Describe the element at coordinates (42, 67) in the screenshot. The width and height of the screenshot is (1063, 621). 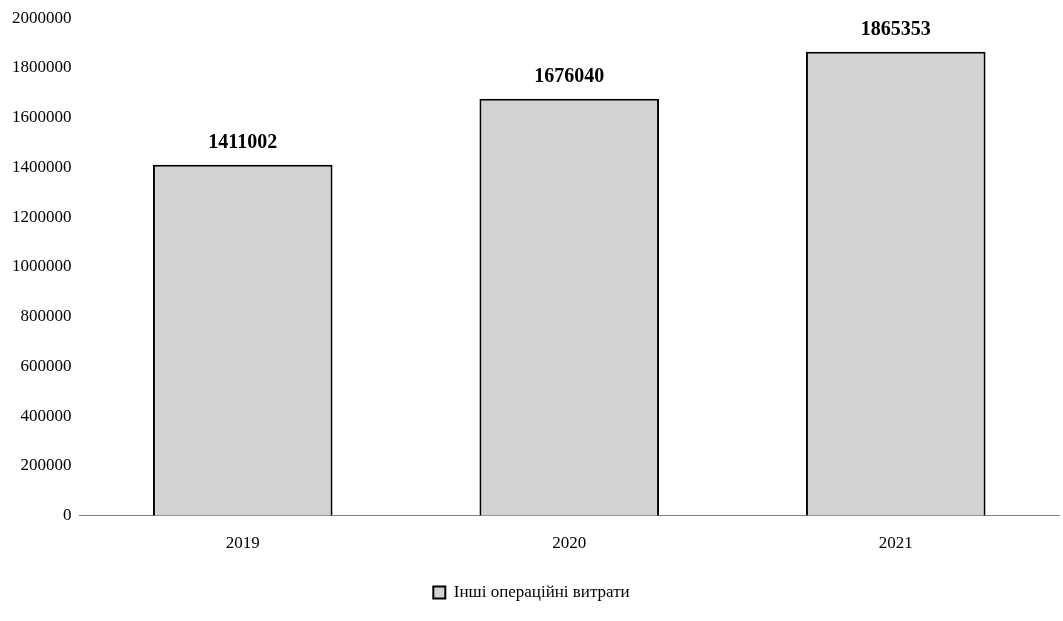
I see `y-tick-label: 1800000` at that location.